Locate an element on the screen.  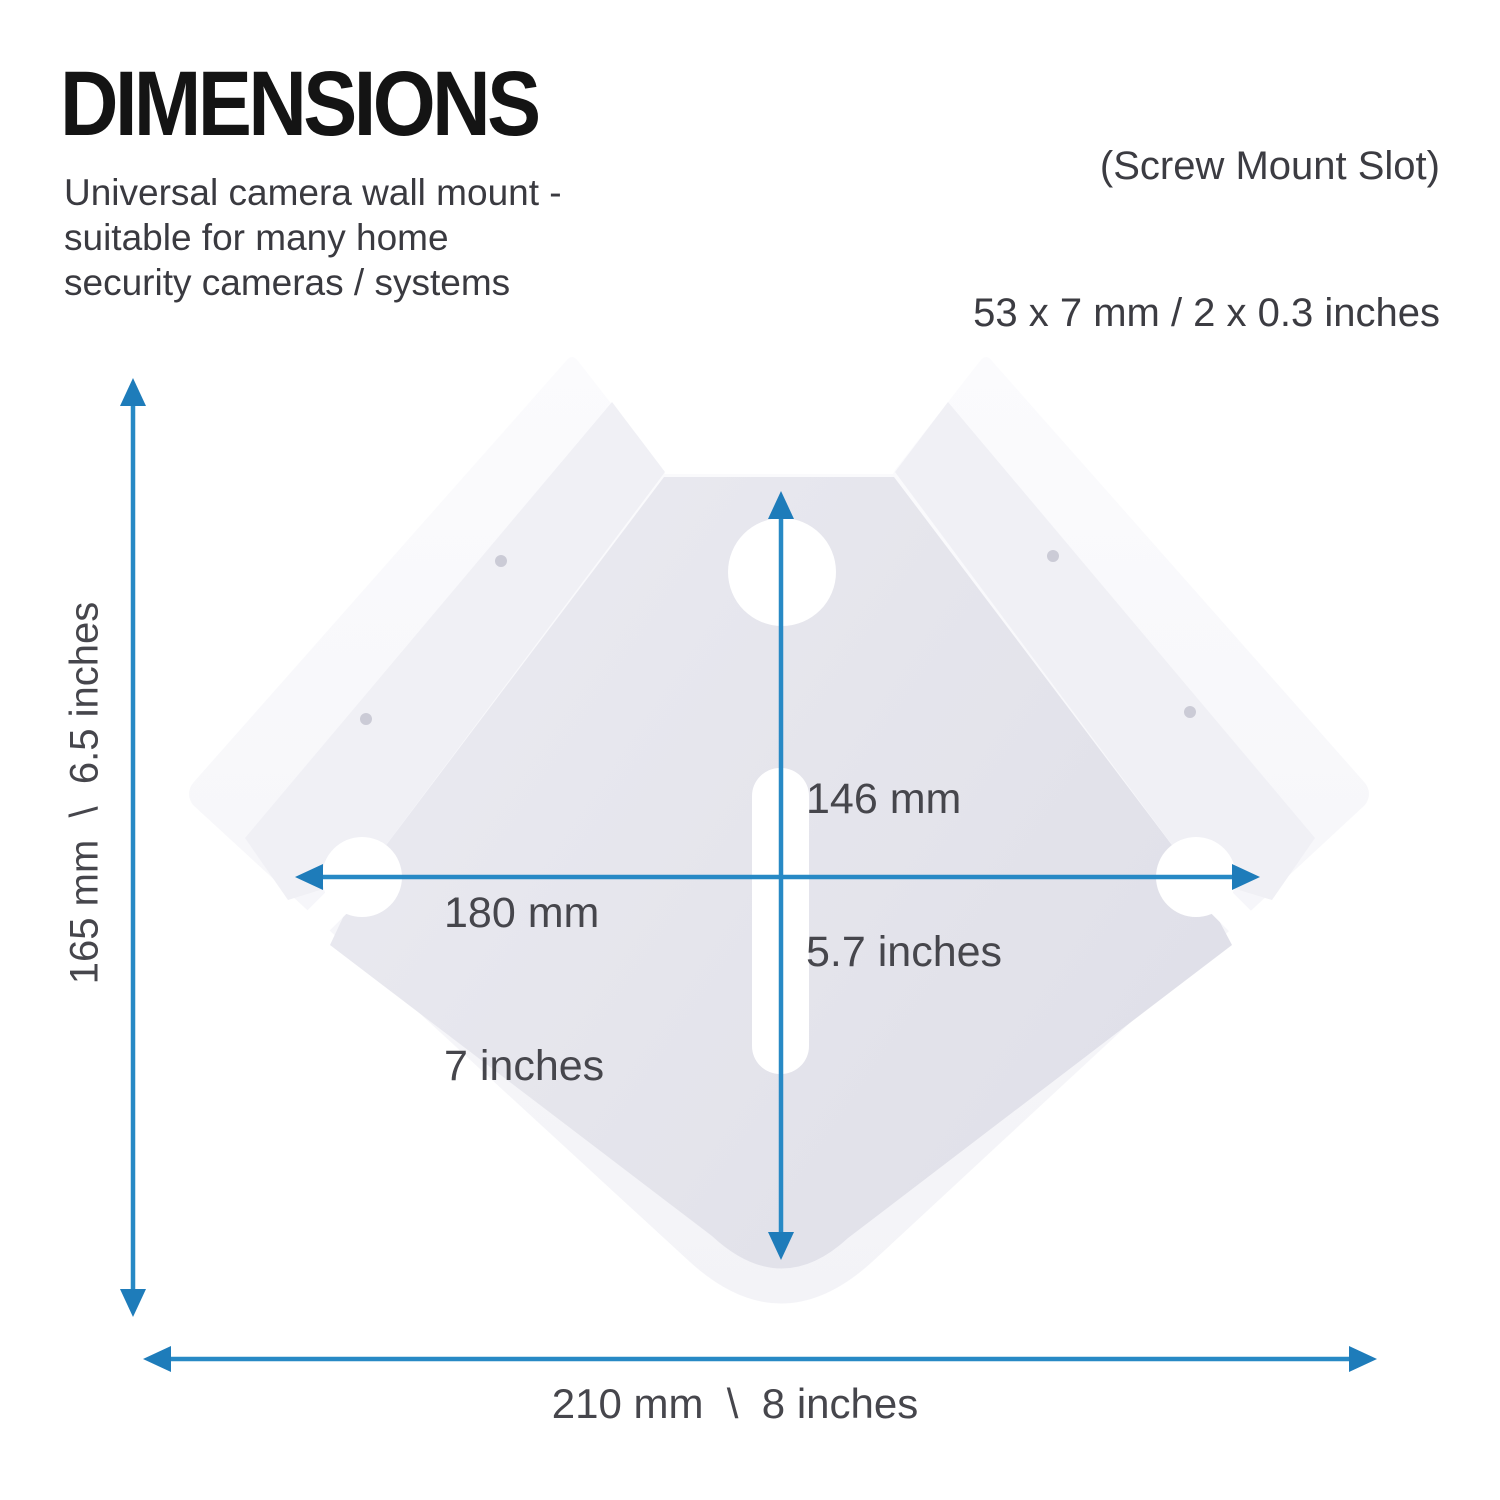
inner-width-label: 180 mm 7 inches is located at coordinates (524, 964).